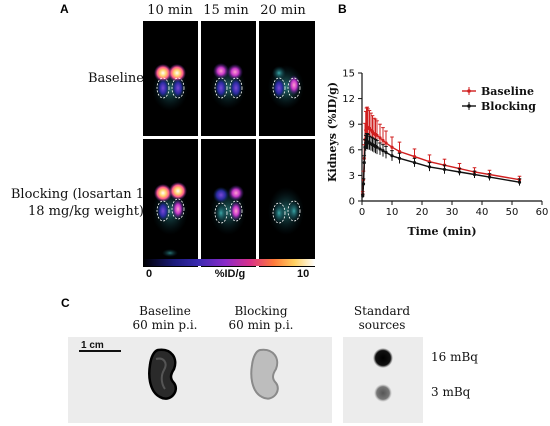 The image size is (550, 426). What do you see at coordinates (165, 325) in the screenshot?
I see `c-label-baseline-line-2: 60 min p.i.` at bounding box center [165, 325].